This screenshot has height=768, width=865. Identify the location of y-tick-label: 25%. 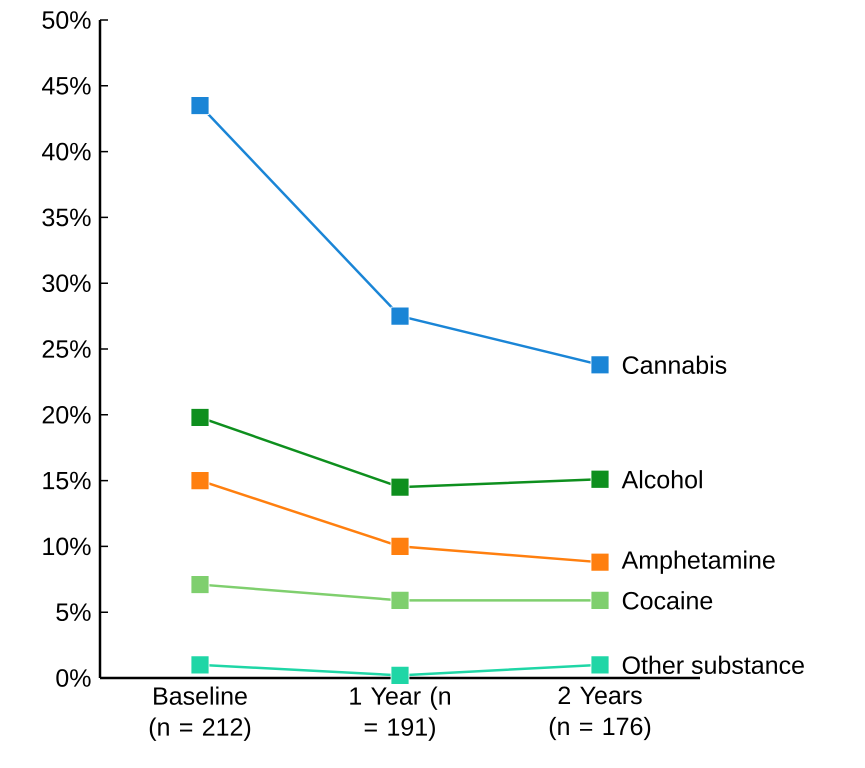
(66, 349).